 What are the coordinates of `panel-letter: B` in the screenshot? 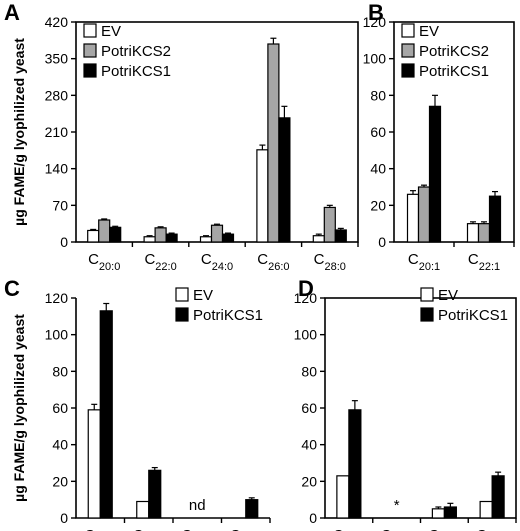 It's located at (376, 12).